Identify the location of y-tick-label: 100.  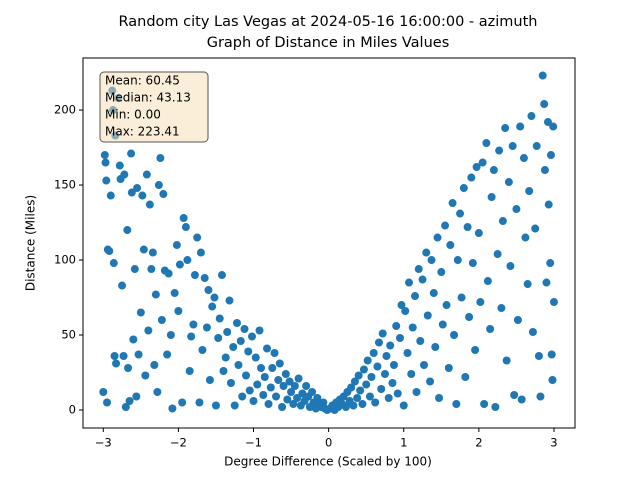
(65, 260).